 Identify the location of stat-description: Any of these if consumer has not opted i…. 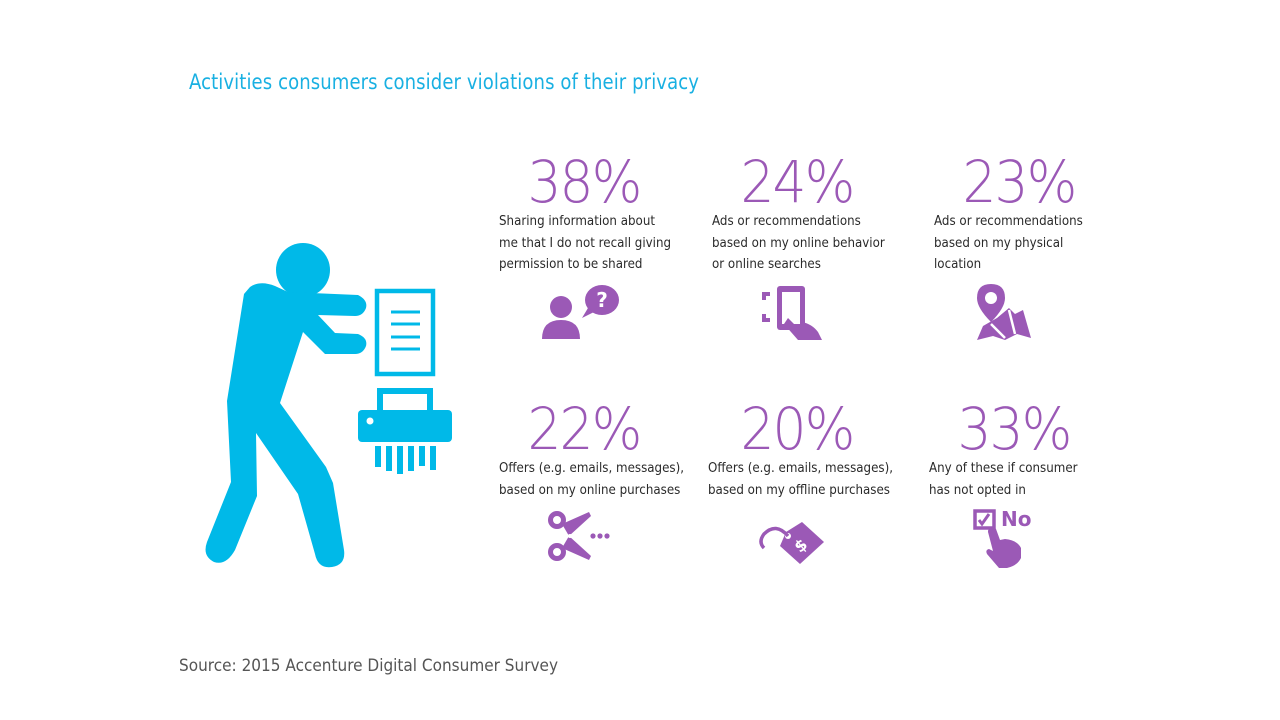
(1021, 479).